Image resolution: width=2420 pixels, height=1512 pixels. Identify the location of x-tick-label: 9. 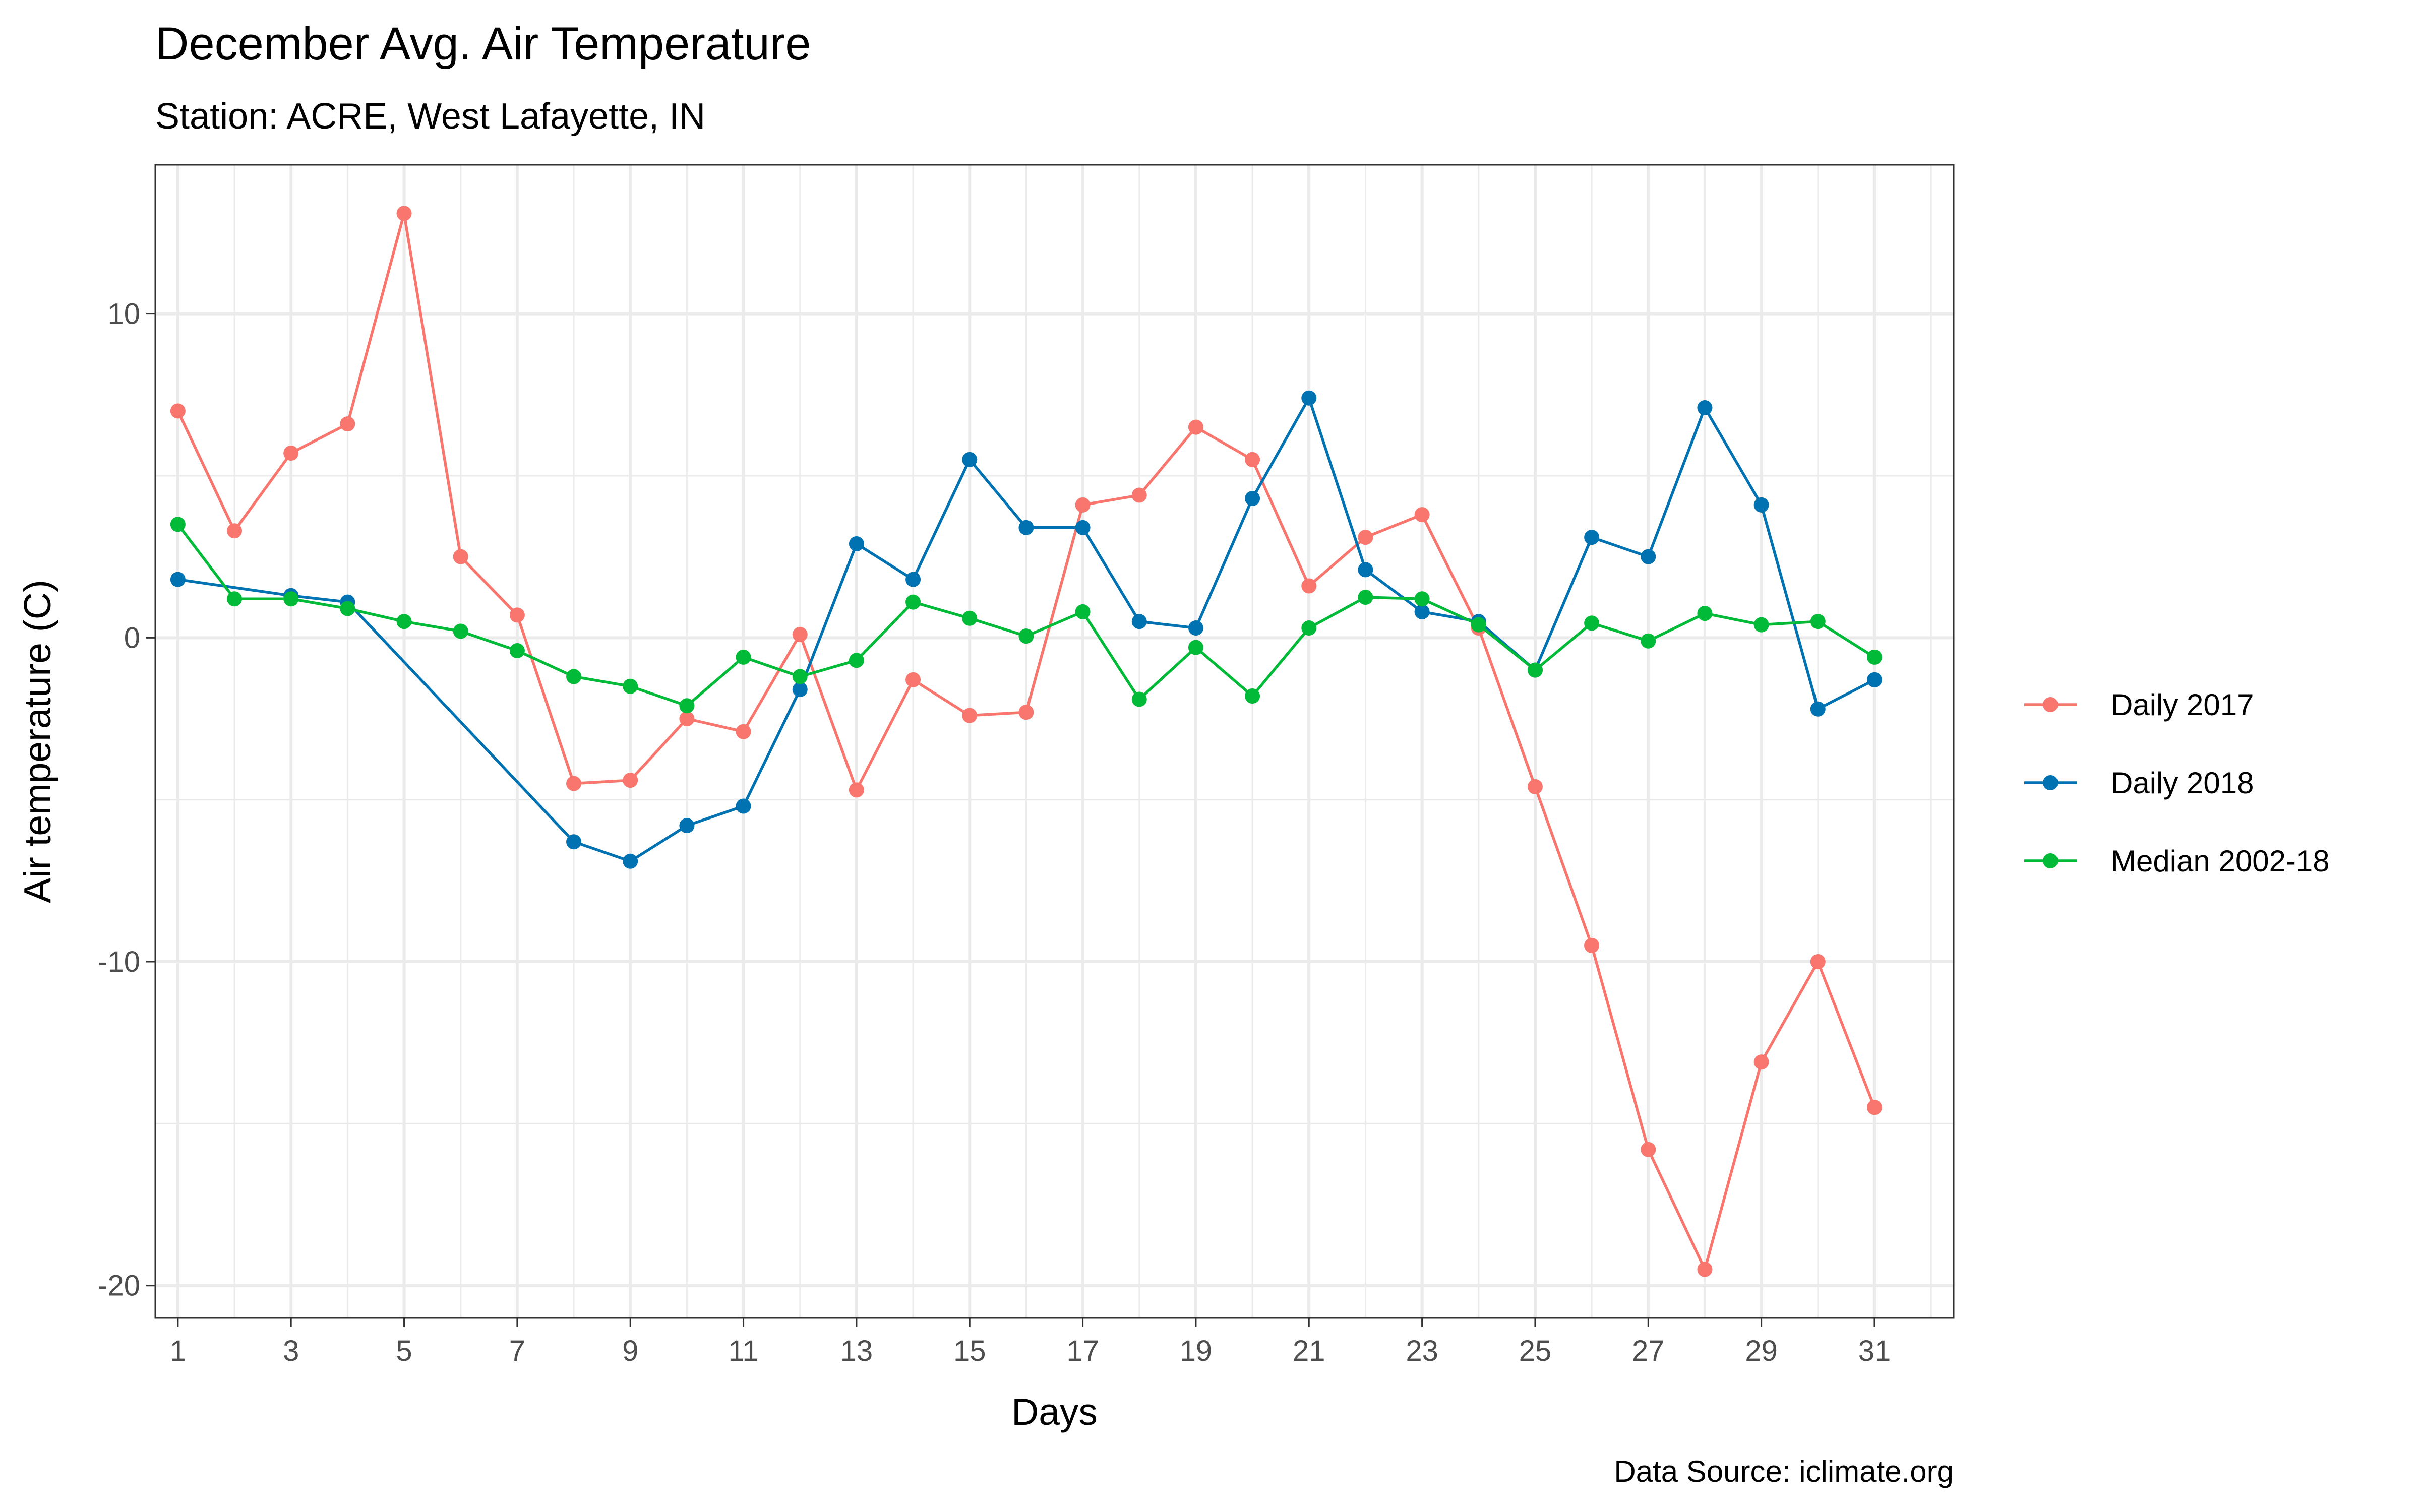
(630, 1351).